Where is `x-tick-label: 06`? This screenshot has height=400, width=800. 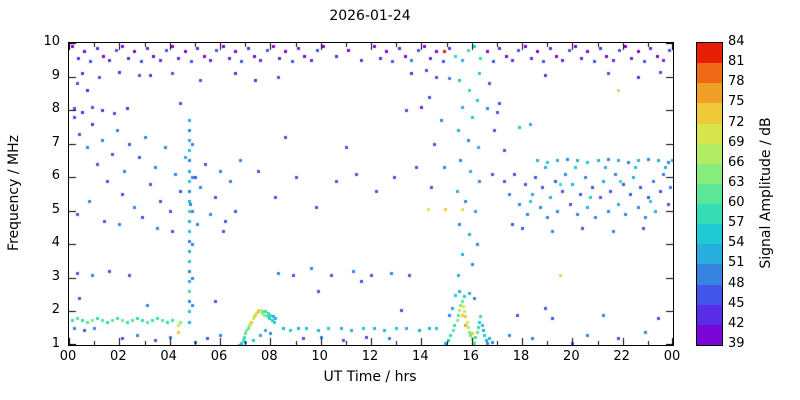
x-tick-label: 06 is located at coordinates (219, 356).